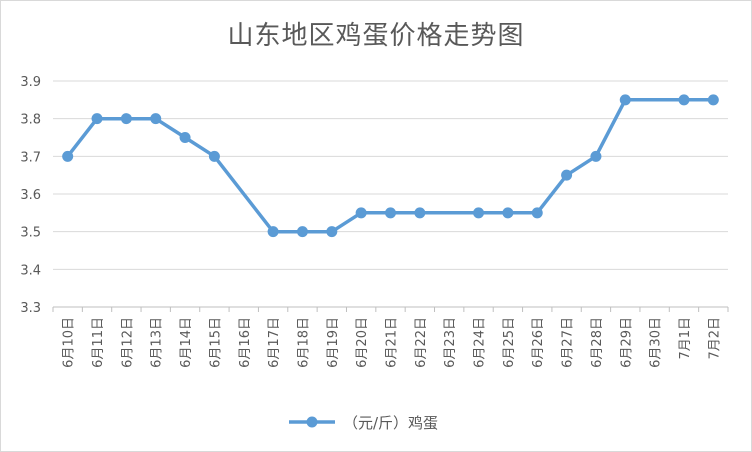 The height and width of the screenshot is (452, 752). Describe the element at coordinates (333, 342) in the screenshot. I see `x-tick-label: 6月19日` at that location.